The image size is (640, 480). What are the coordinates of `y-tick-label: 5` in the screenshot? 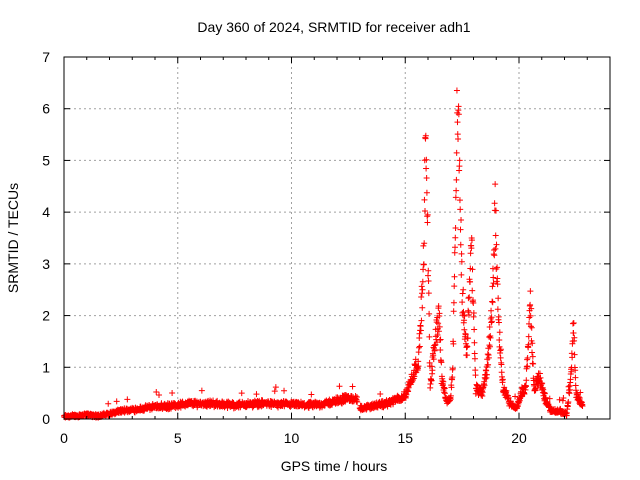 It's located at (46, 160).